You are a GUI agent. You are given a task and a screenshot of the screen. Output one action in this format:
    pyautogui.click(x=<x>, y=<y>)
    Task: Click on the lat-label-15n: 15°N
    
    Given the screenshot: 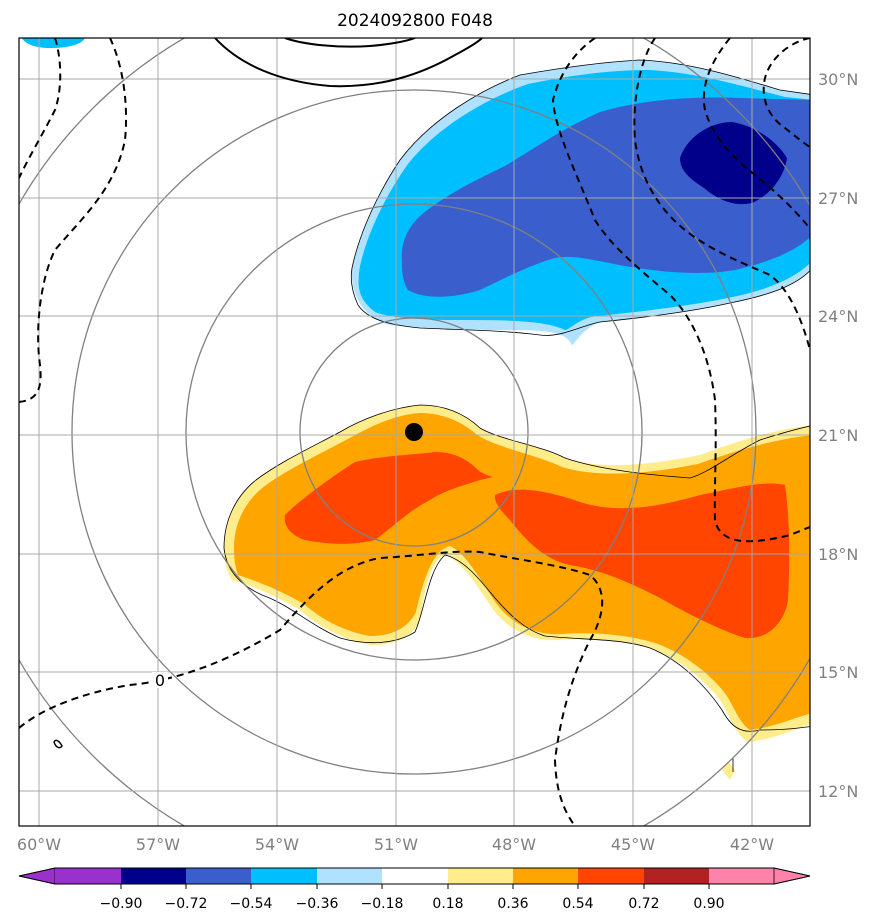 What is the action you would take?
    pyautogui.click(x=838, y=672)
    